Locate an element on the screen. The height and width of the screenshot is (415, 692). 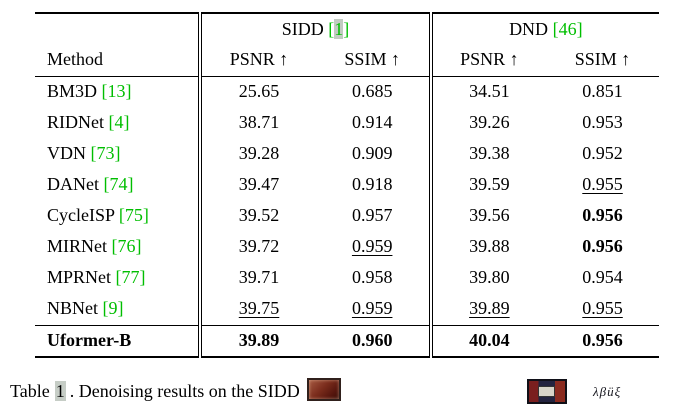
method-cell: DANet [74] is located at coordinates (117, 185).